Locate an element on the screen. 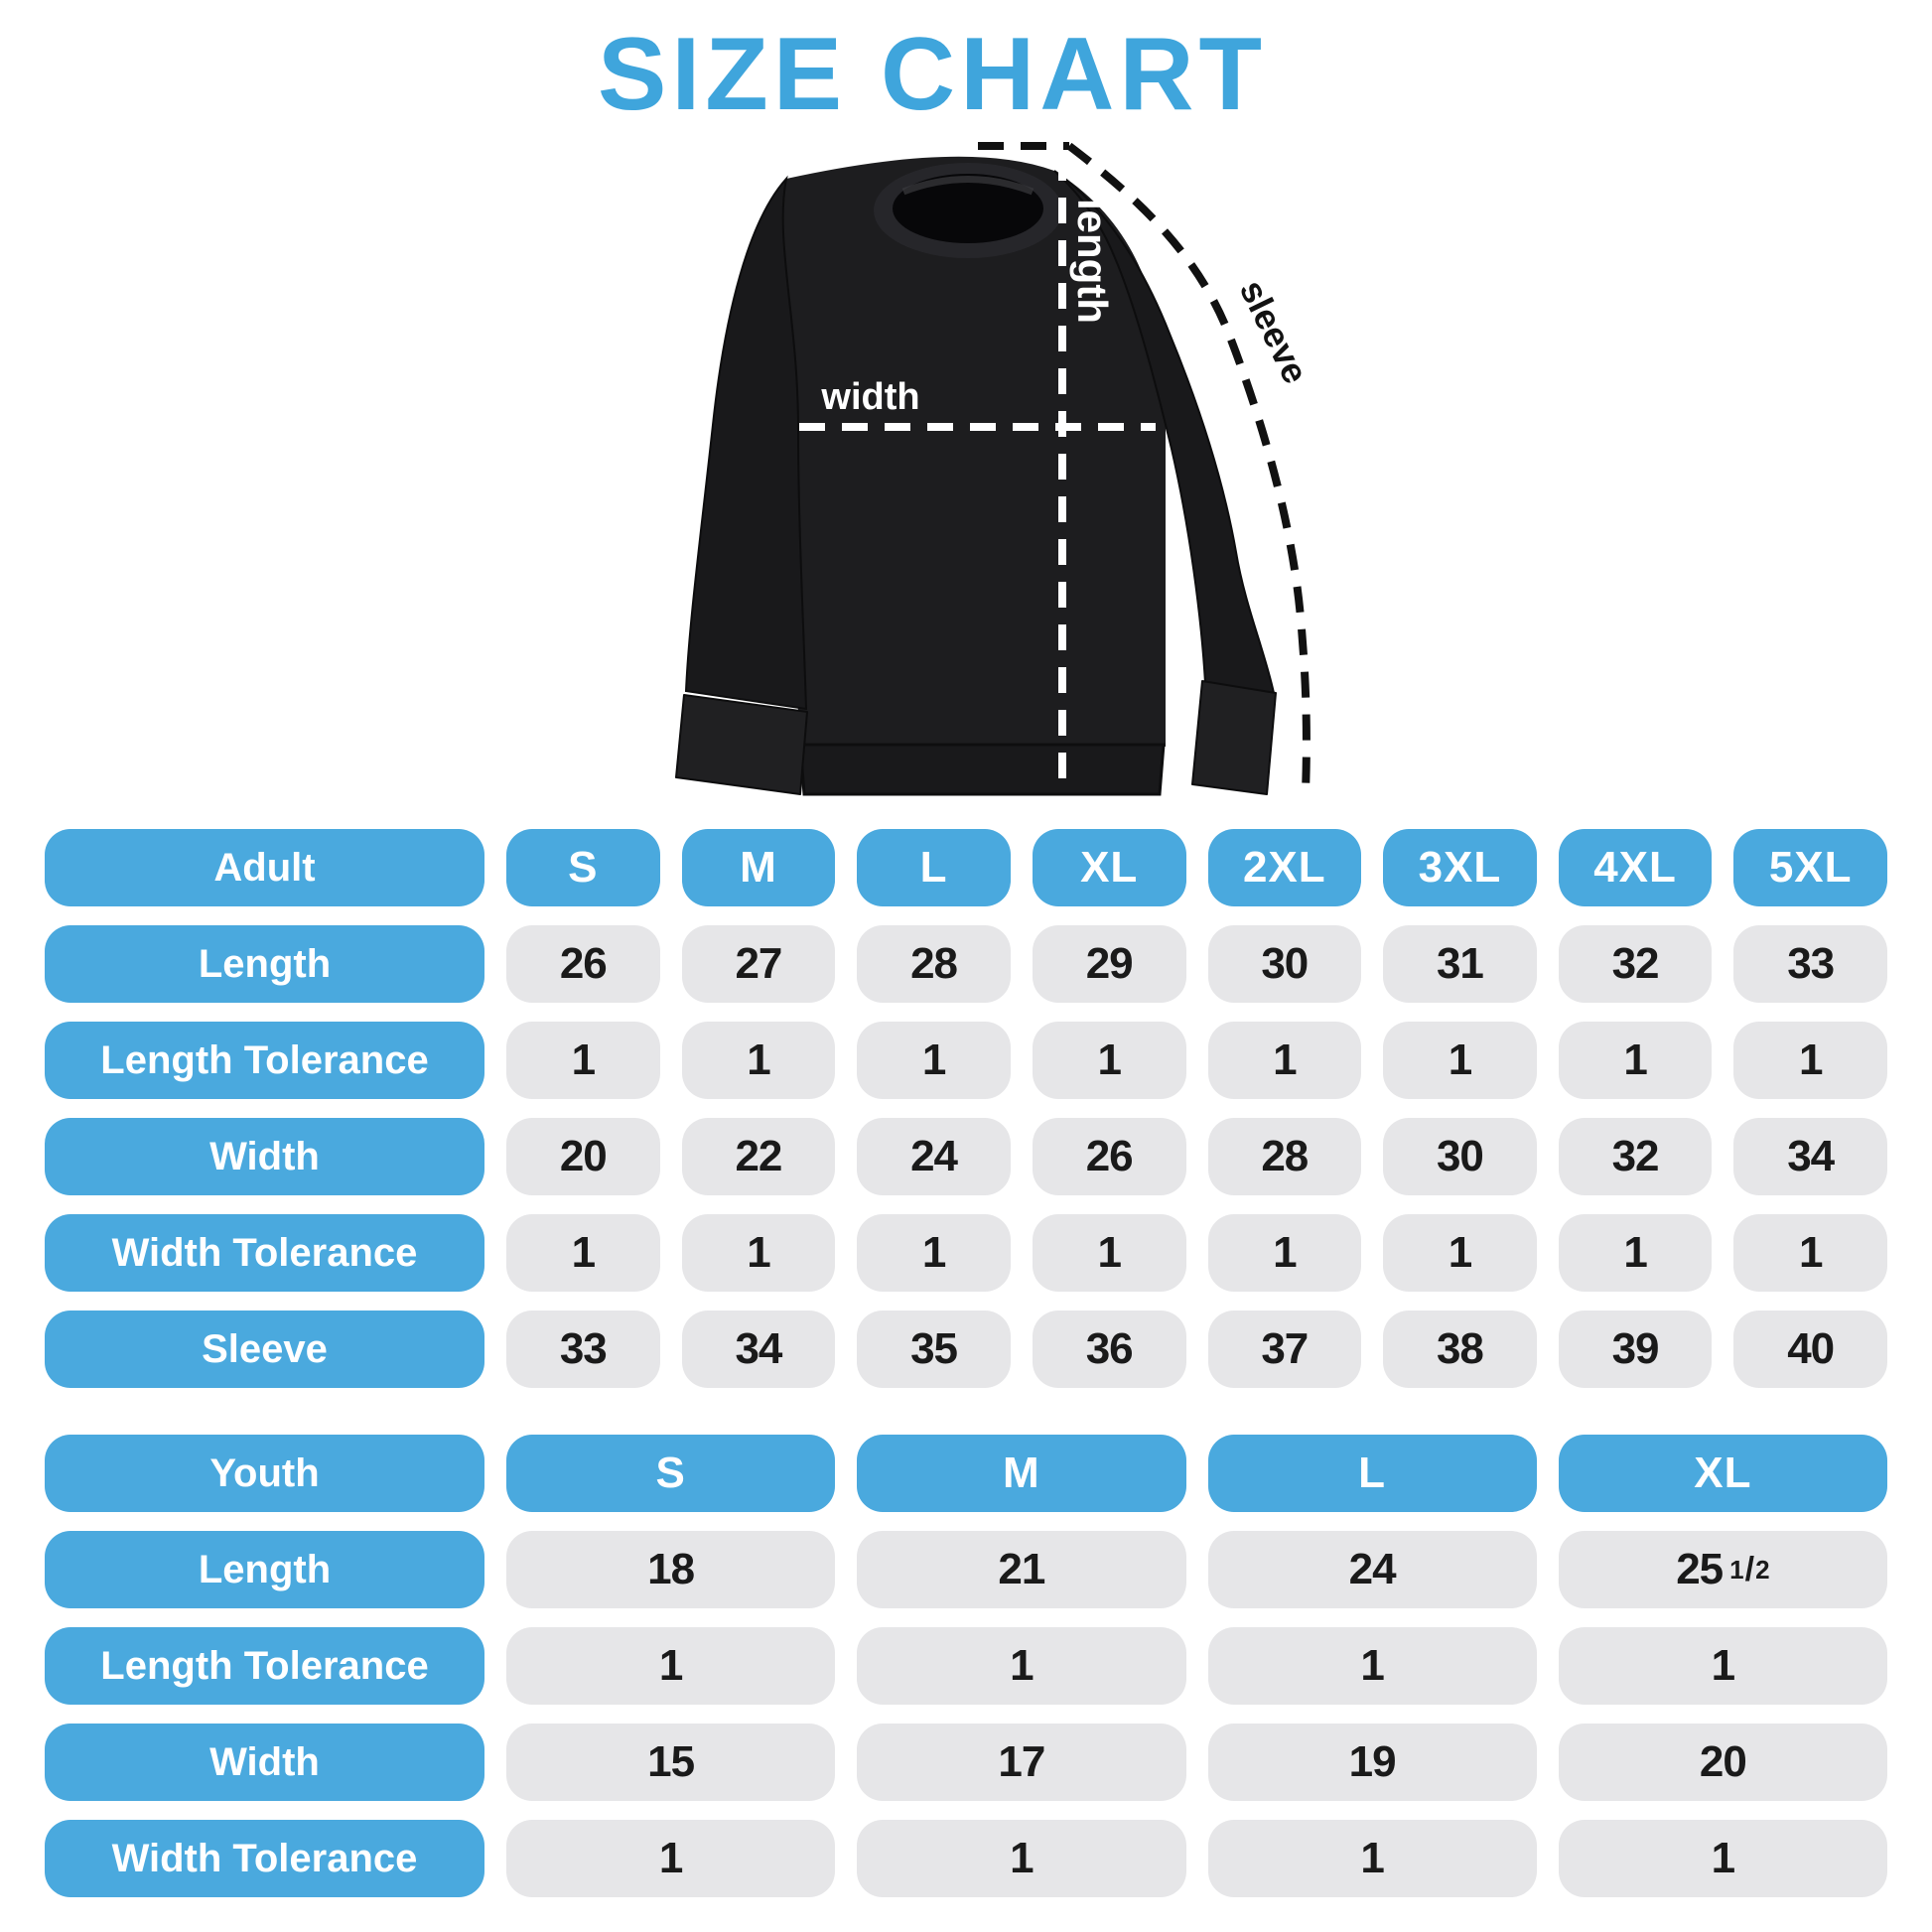 The width and height of the screenshot is (1932, 1932). value-cell: 37 is located at coordinates (1284, 1350).